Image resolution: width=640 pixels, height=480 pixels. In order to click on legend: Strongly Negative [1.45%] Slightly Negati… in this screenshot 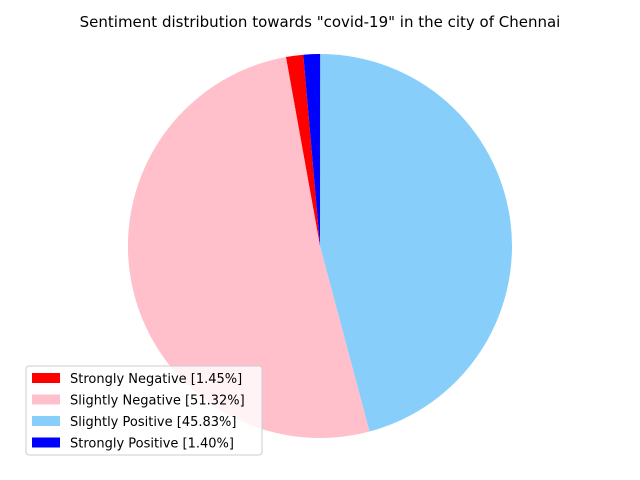, I will do `click(144, 410)`.